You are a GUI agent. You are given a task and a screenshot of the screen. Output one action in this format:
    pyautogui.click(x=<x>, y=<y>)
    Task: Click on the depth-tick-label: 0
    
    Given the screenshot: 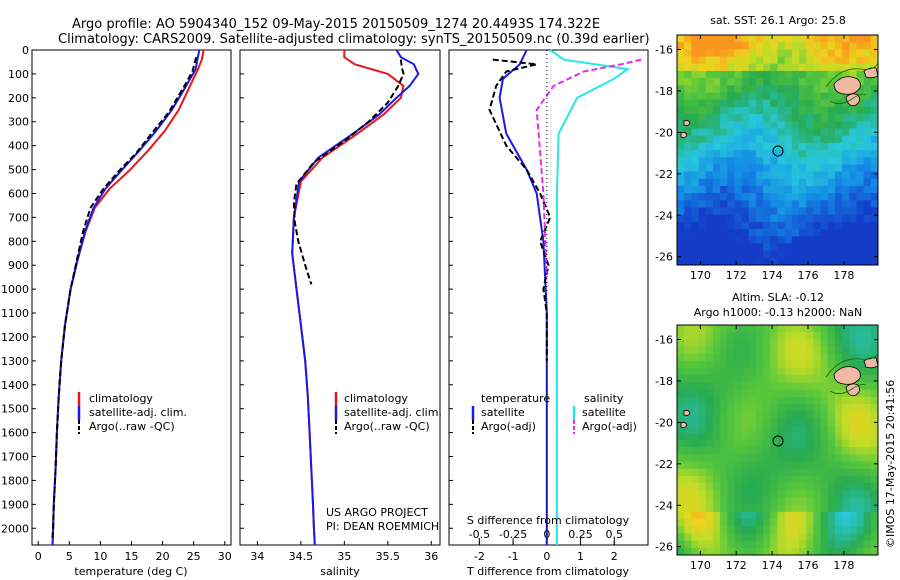 What is the action you would take?
    pyautogui.click(x=25, y=50)
    